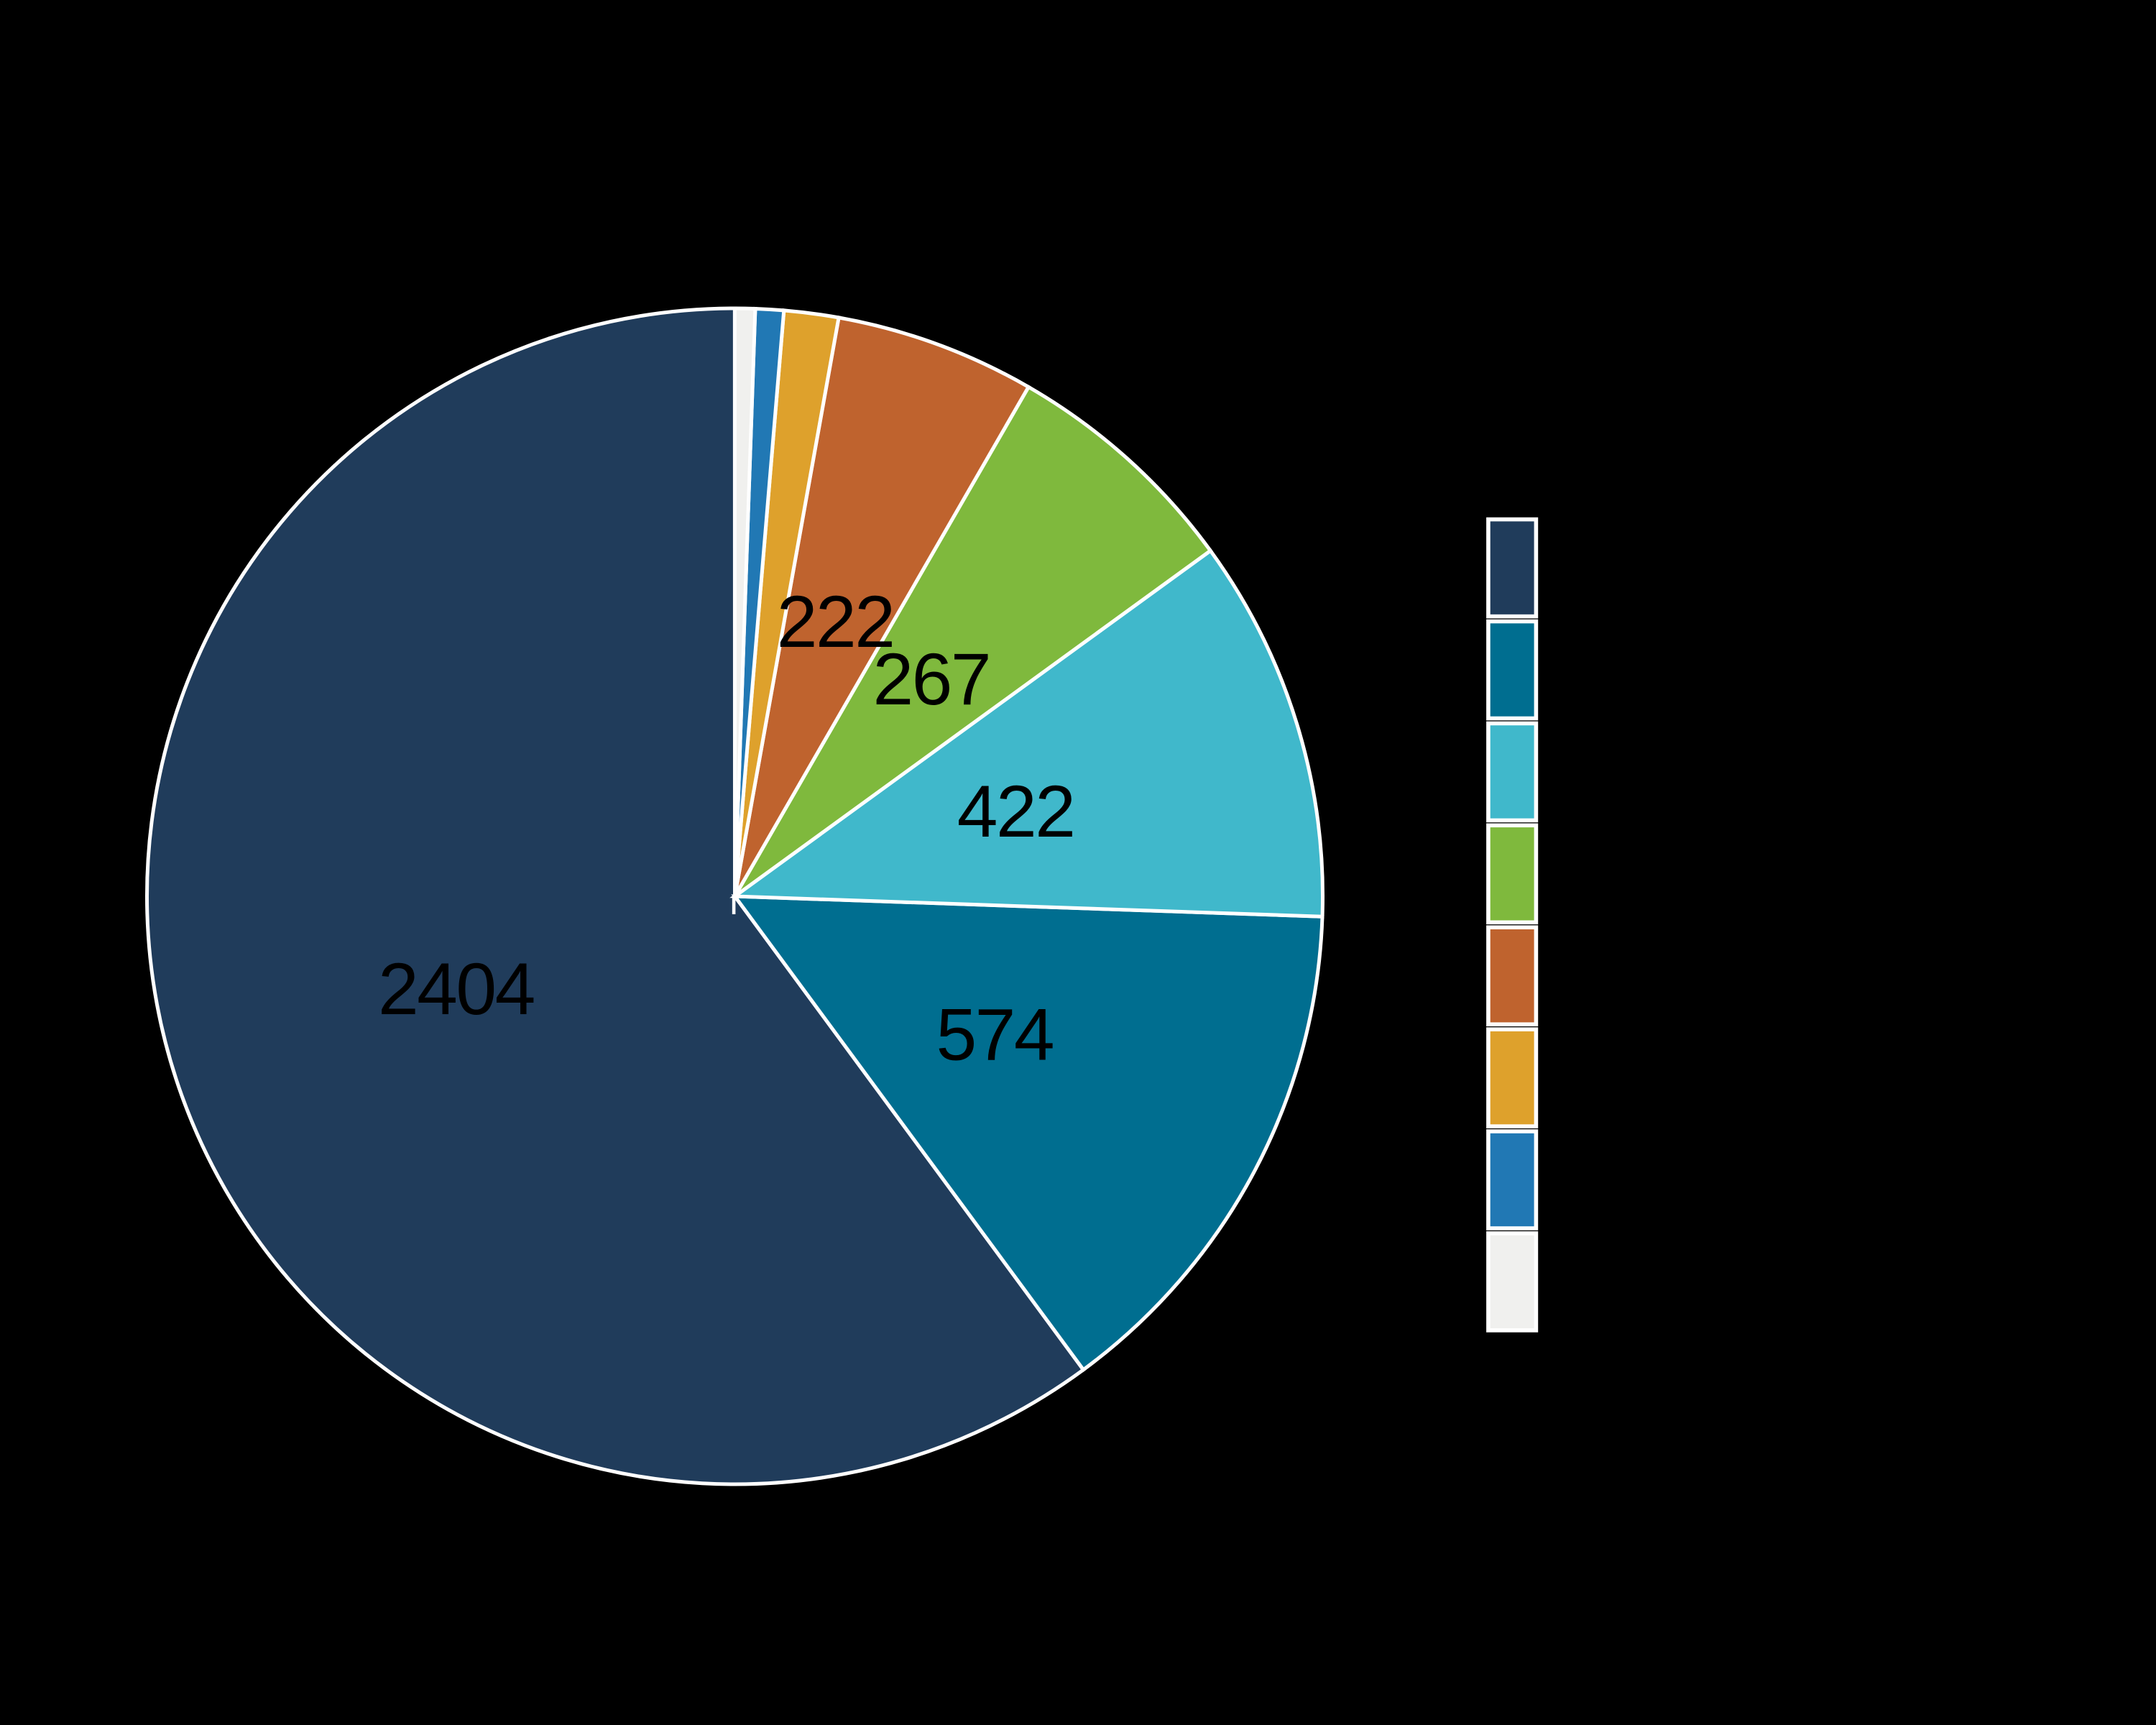  Describe the element at coordinates (835, 622) in the screenshot. I see `svg-text: 222` at that location.